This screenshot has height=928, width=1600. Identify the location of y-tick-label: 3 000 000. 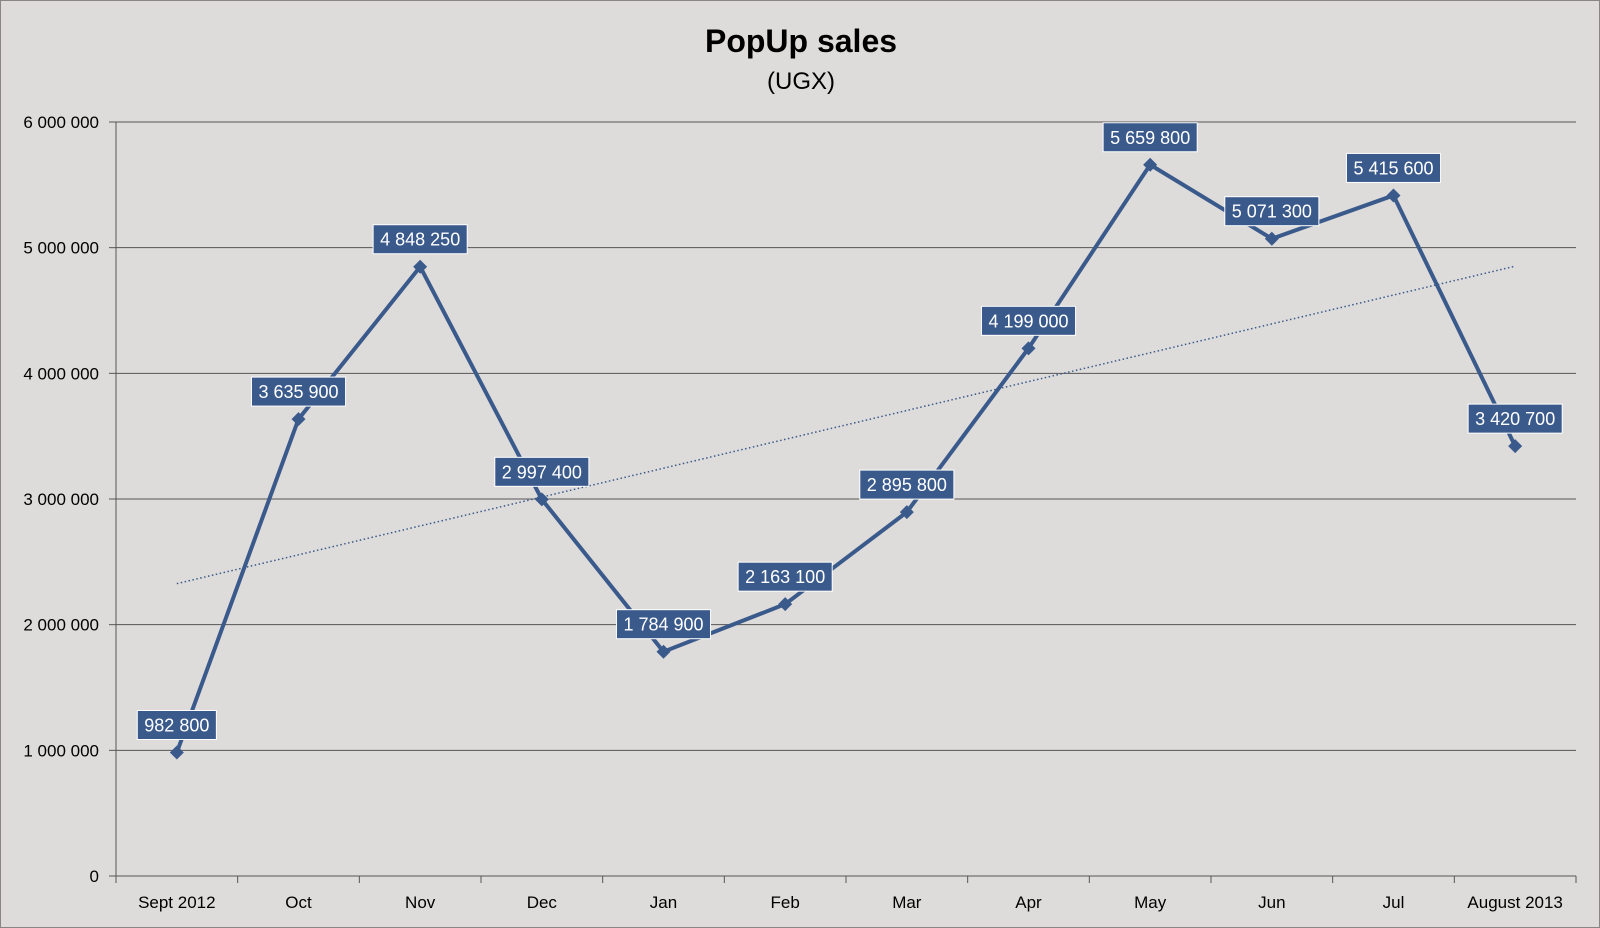
(61, 499).